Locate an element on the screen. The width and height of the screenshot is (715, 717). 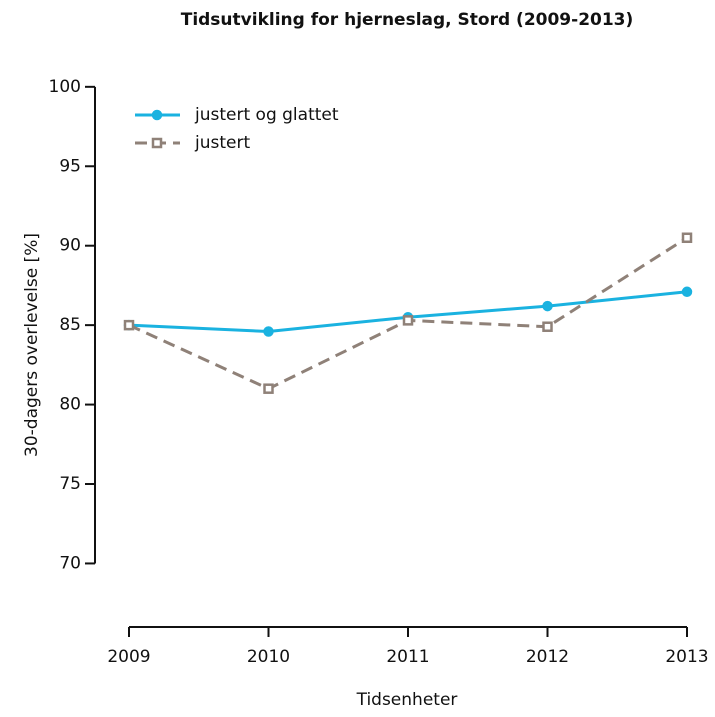
x-tick-label: 2013 is located at coordinates (686, 657).